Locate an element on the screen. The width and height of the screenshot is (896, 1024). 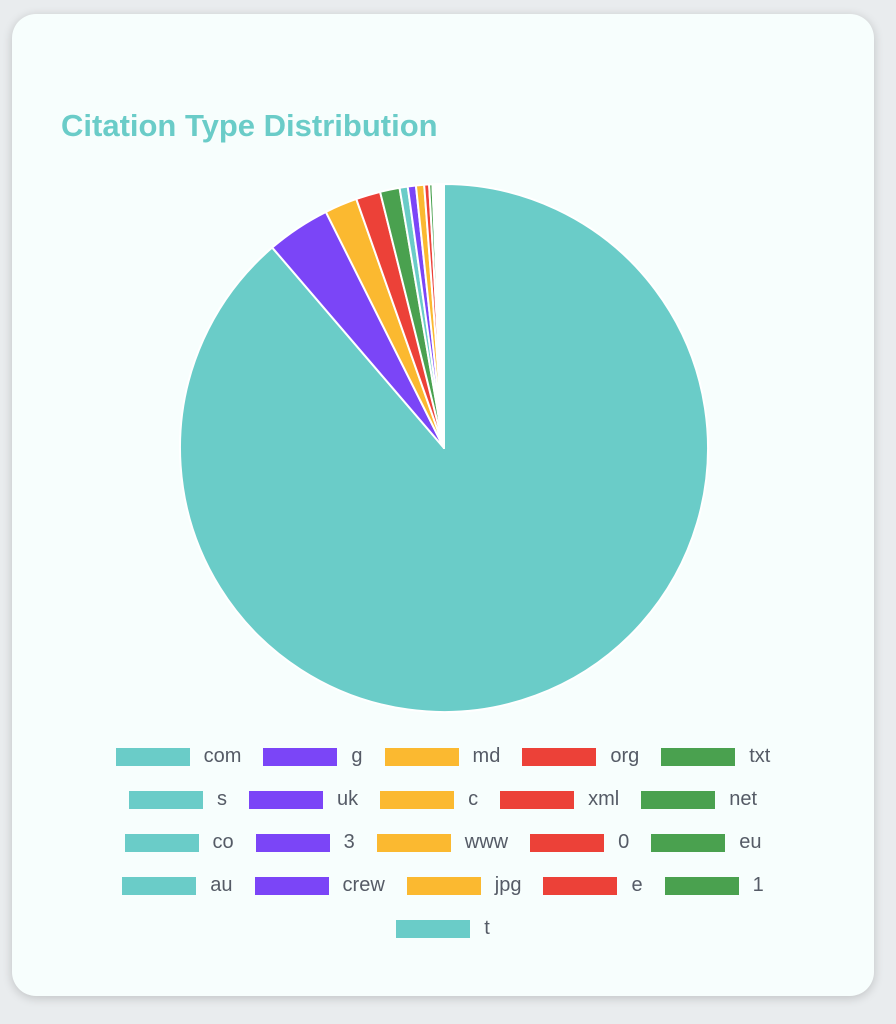
legend-row: t is located at coordinates (443, 928).